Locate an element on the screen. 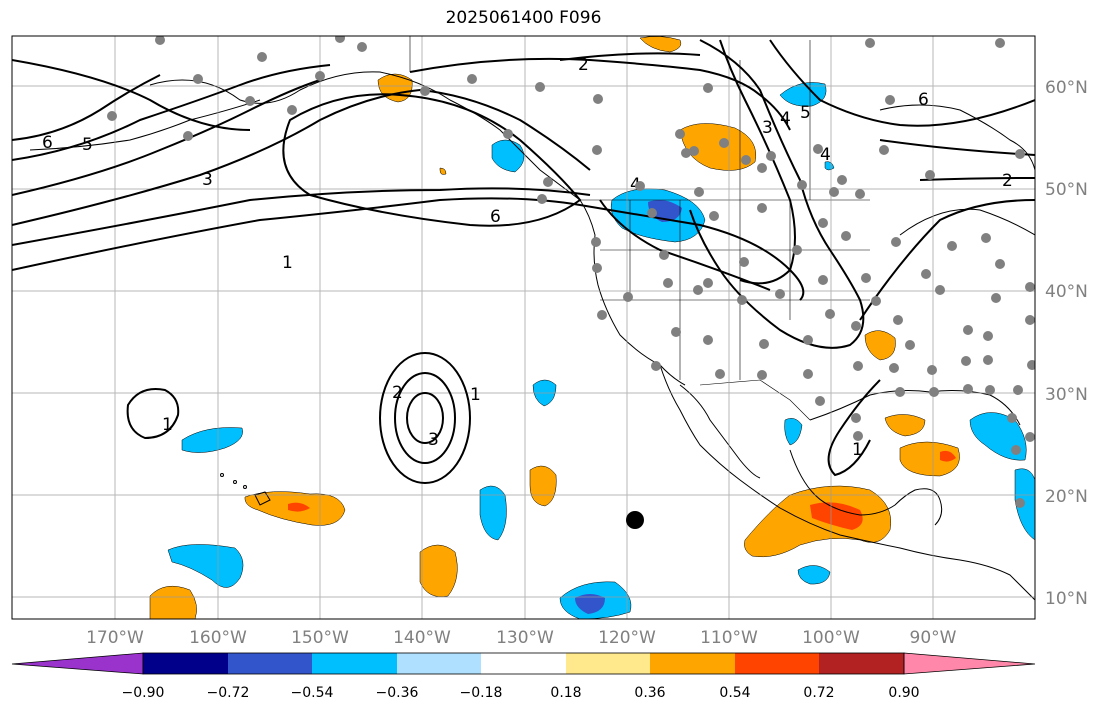 Image resolution: width=1105 pixels, height=712 pixels. latitude-tick-label: 30°N is located at coordinates (1066, 395).